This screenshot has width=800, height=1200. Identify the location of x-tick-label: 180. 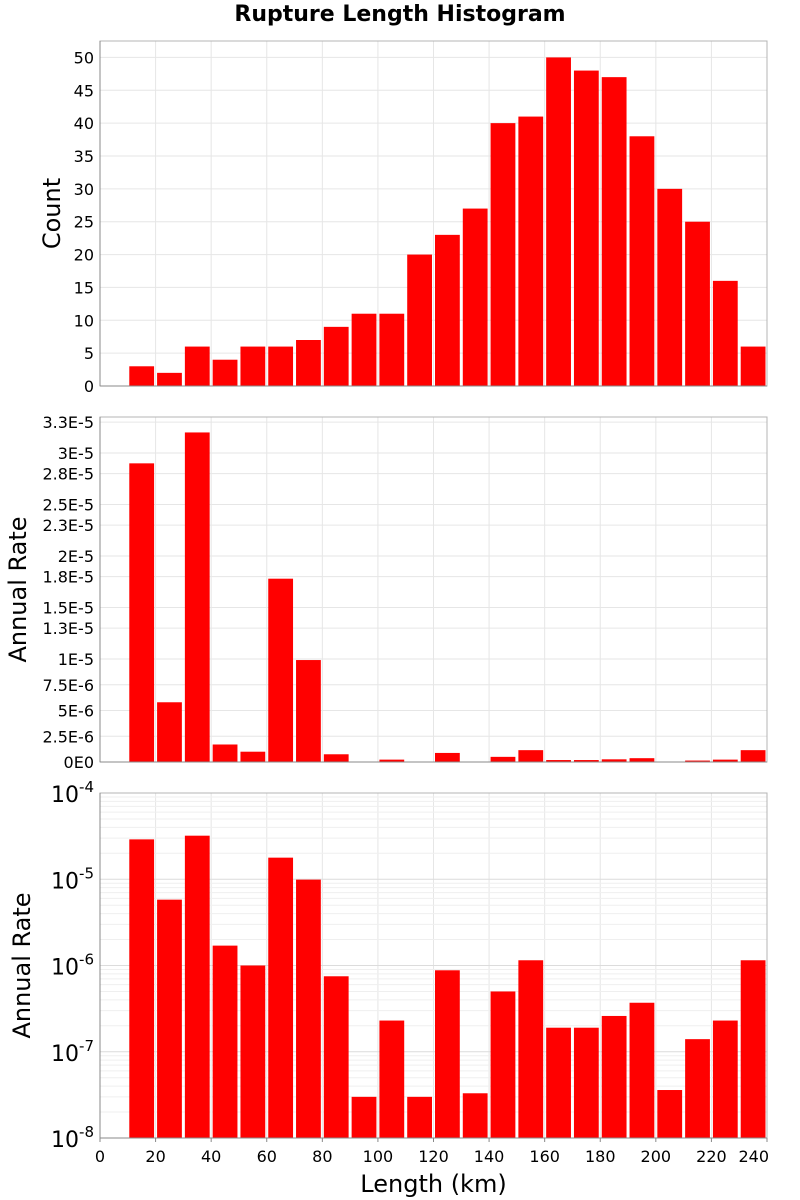
(600, 1156).